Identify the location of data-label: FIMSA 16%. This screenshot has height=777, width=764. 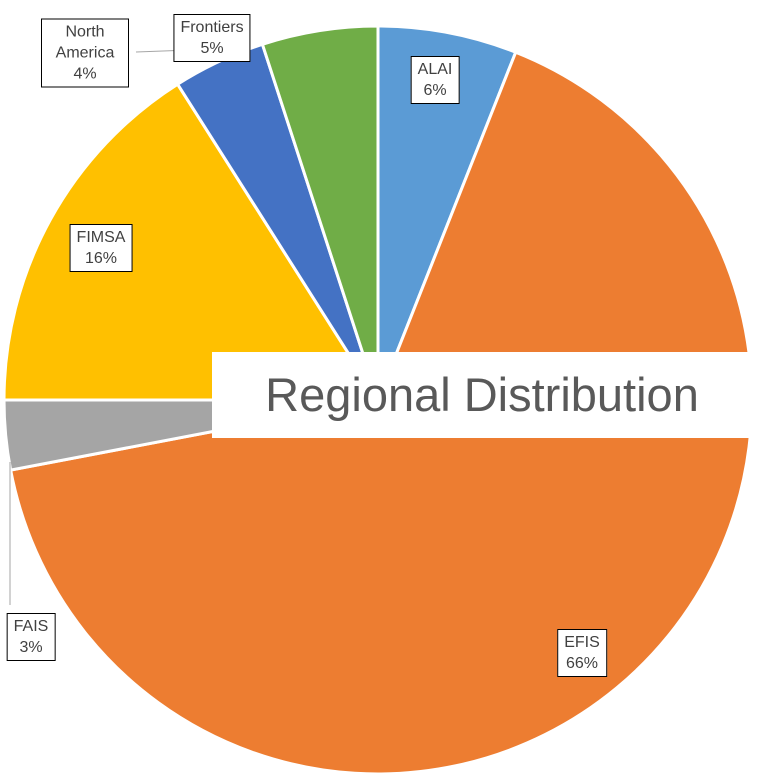
(101, 248).